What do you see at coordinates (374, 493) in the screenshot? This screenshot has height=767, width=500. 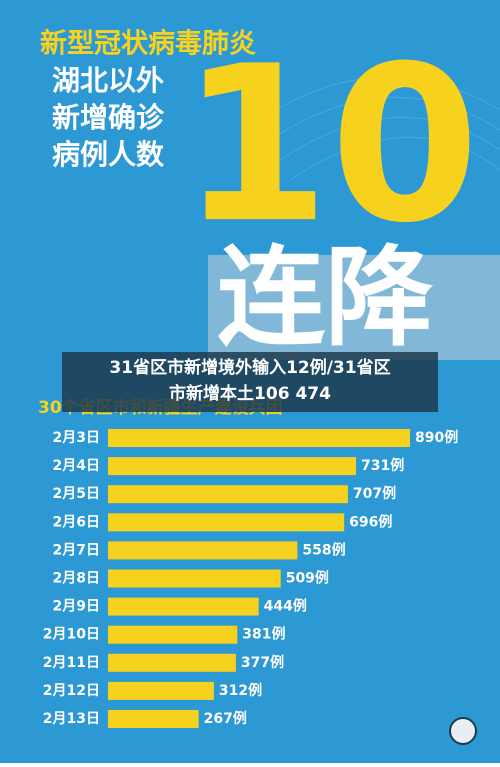 I see `value-label: 707例` at bounding box center [374, 493].